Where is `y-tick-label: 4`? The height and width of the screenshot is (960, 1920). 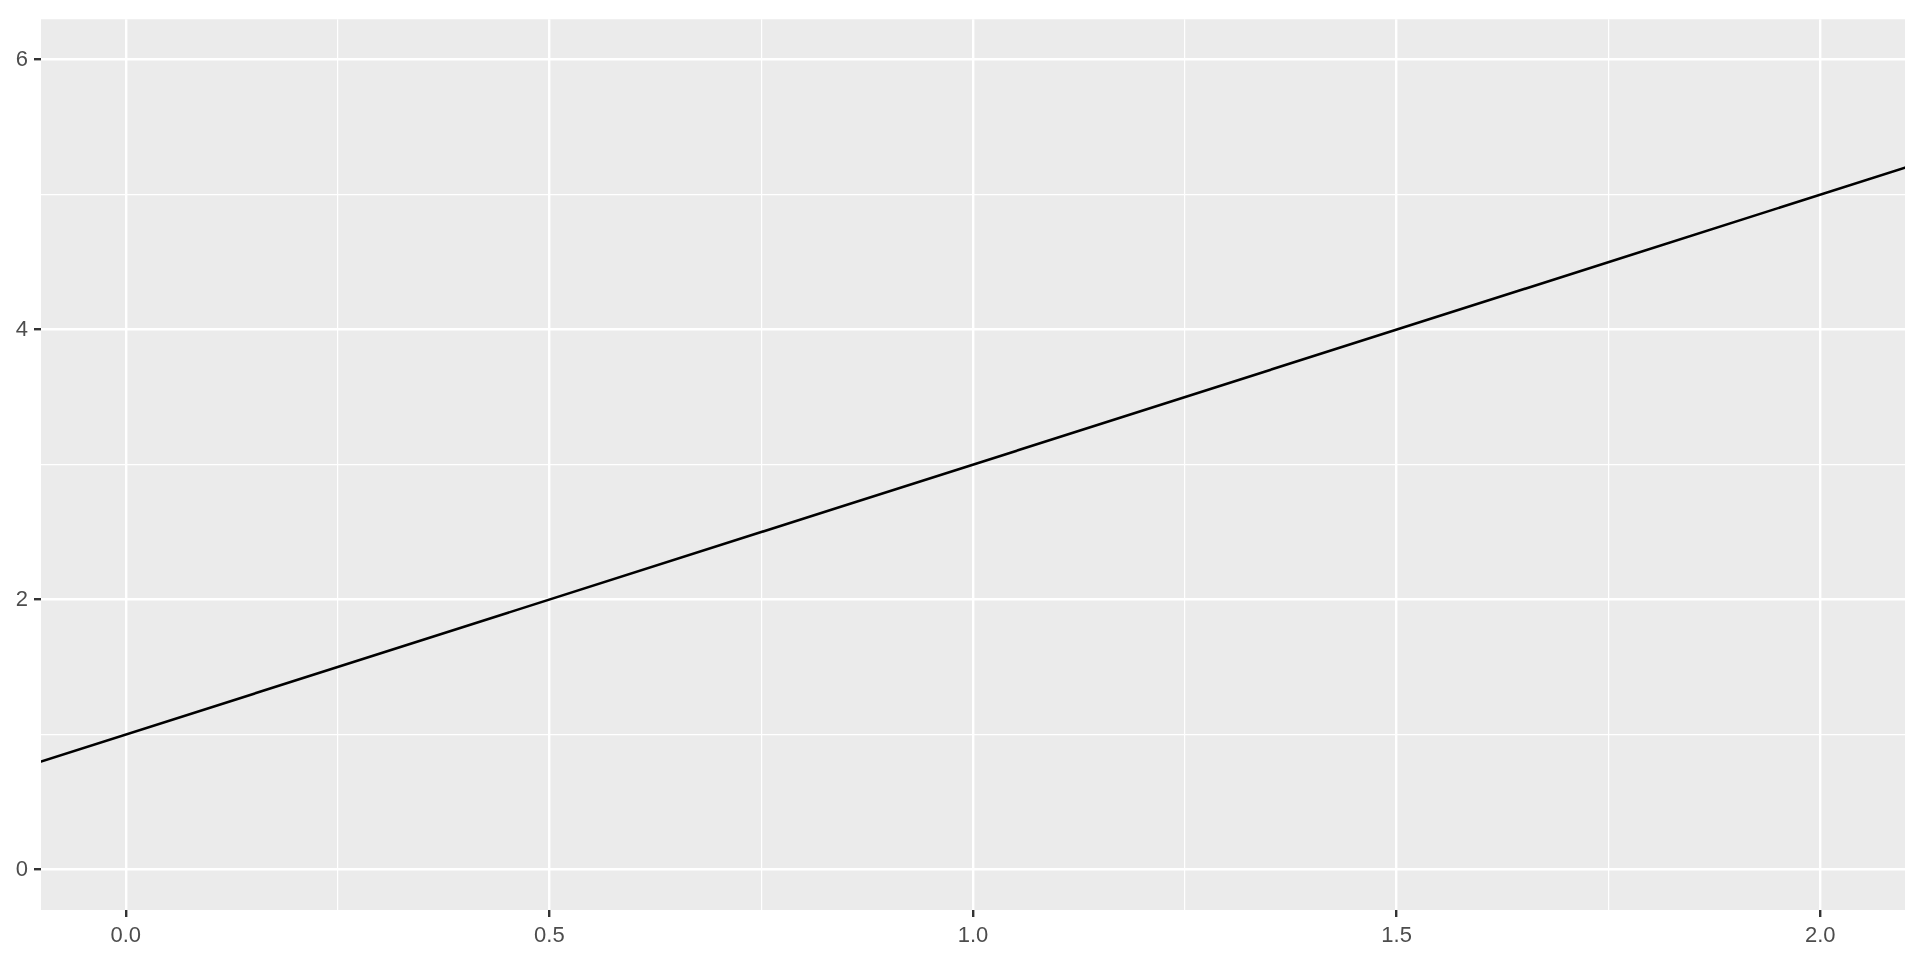 y-tick-label: 4 is located at coordinates (21, 328).